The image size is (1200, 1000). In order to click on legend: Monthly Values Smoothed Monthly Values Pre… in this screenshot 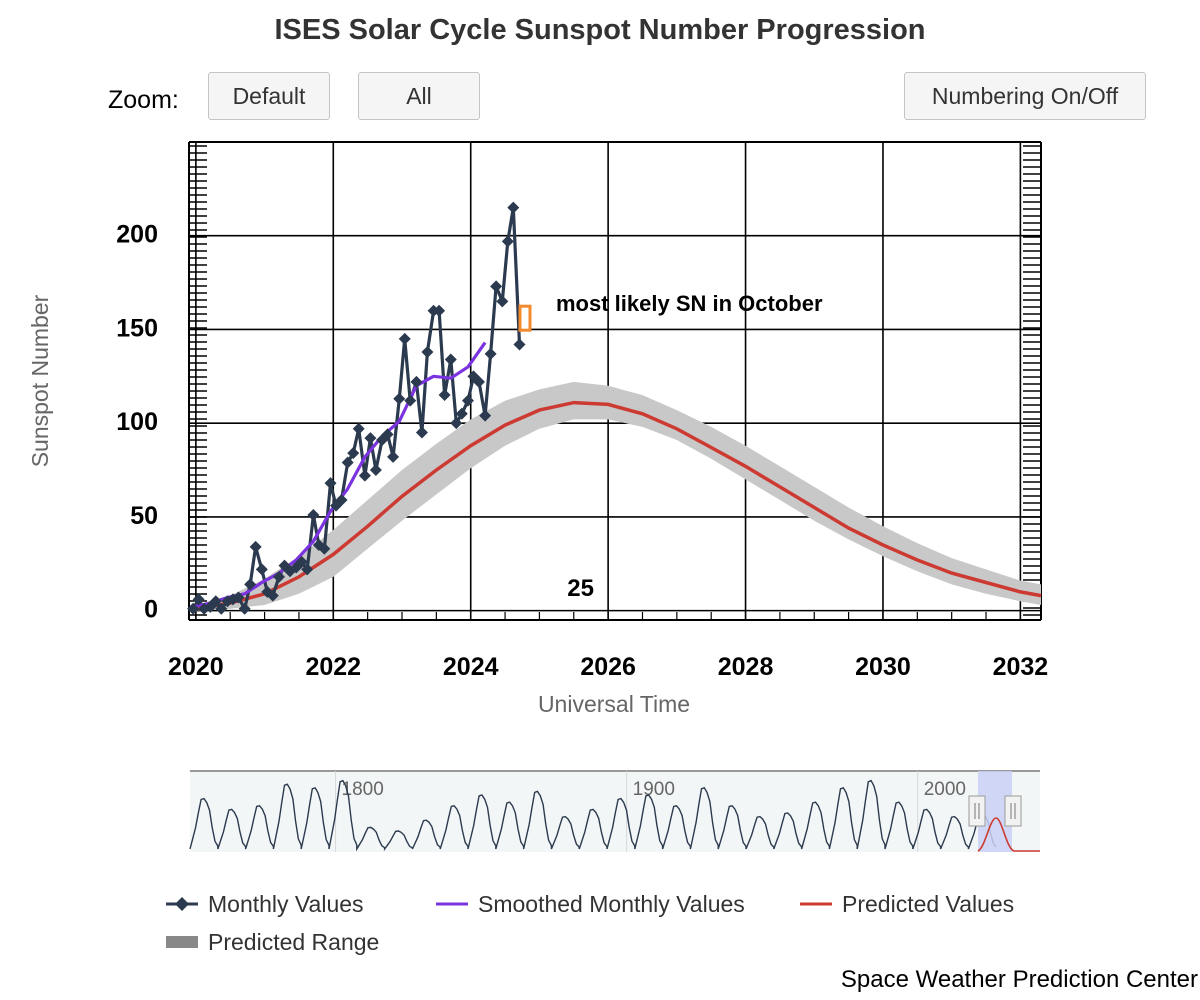, I will do `click(590, 923)`.